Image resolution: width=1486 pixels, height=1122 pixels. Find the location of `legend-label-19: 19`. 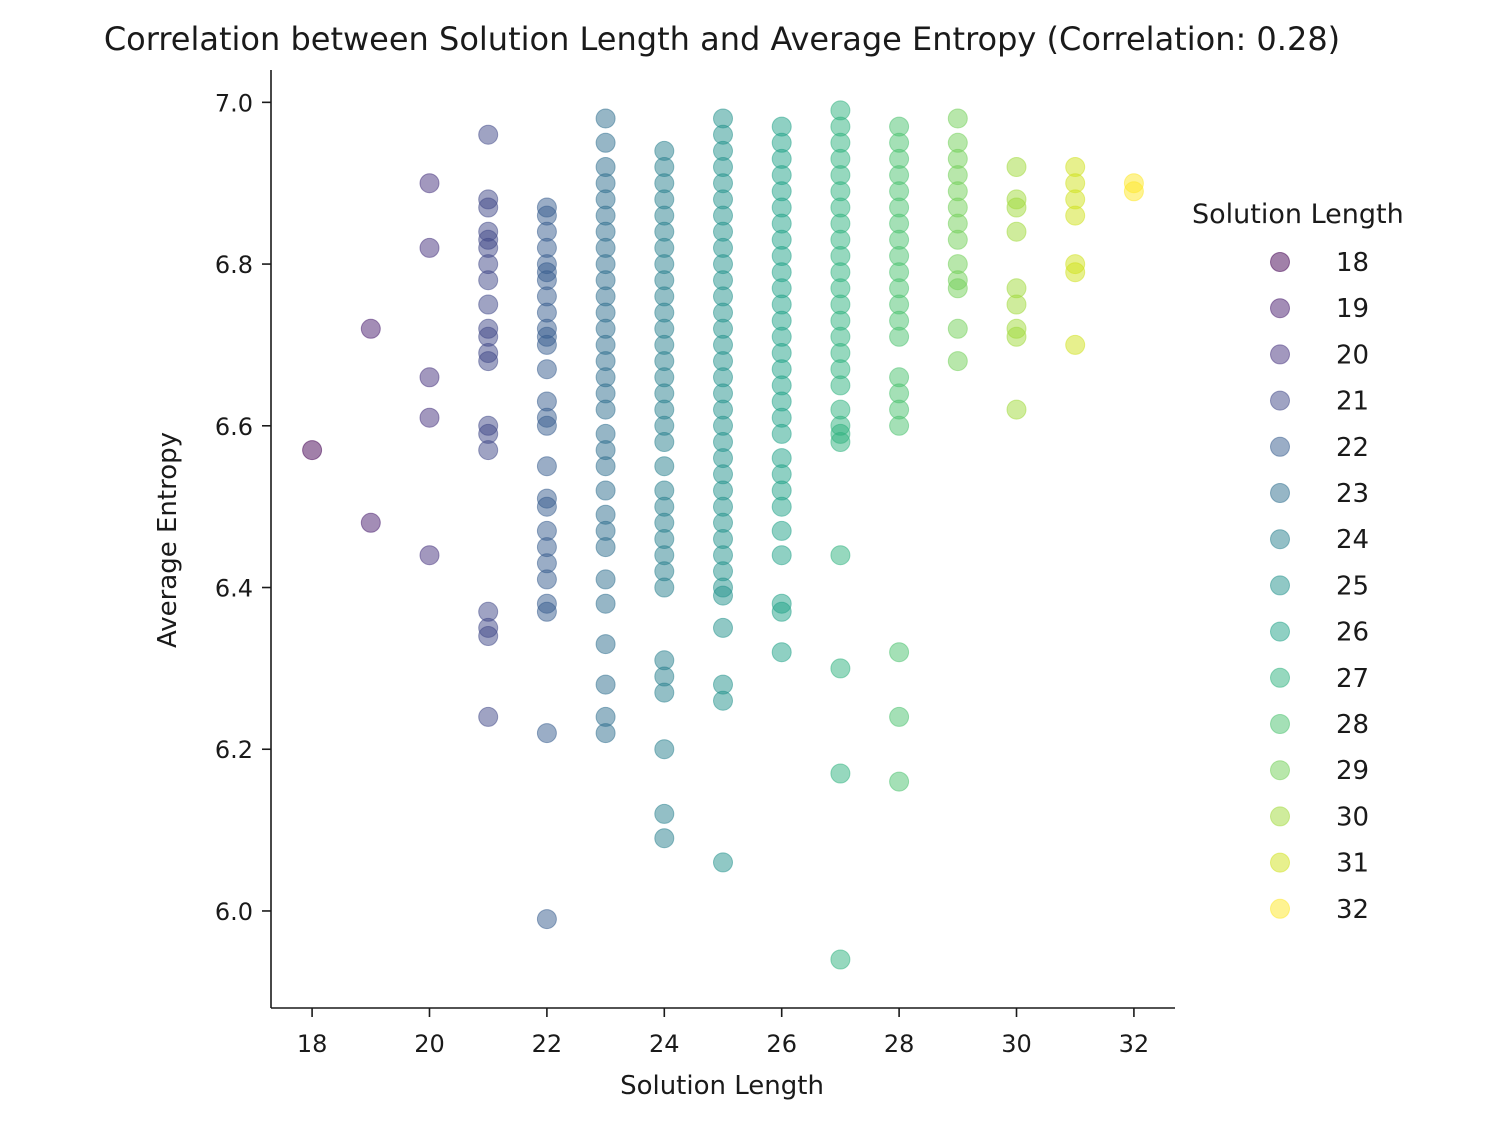

legend-label-19: 19 is located at coordinates (1352, 309).